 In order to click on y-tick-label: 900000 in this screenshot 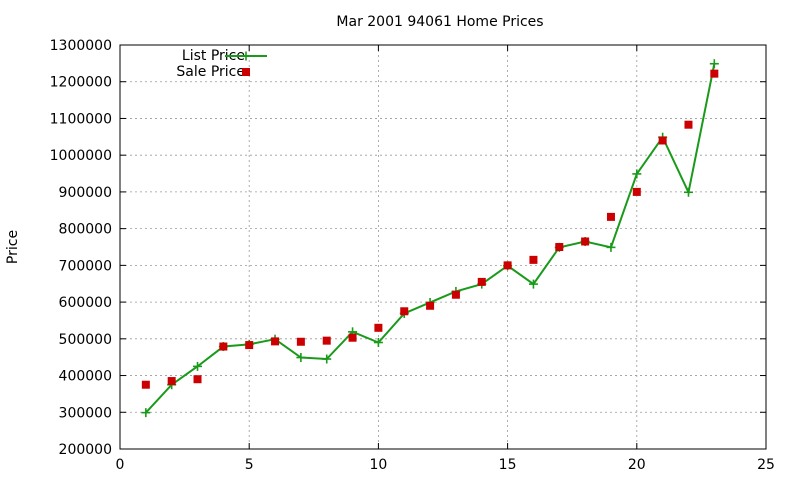, I will do `click(85, 193)`.